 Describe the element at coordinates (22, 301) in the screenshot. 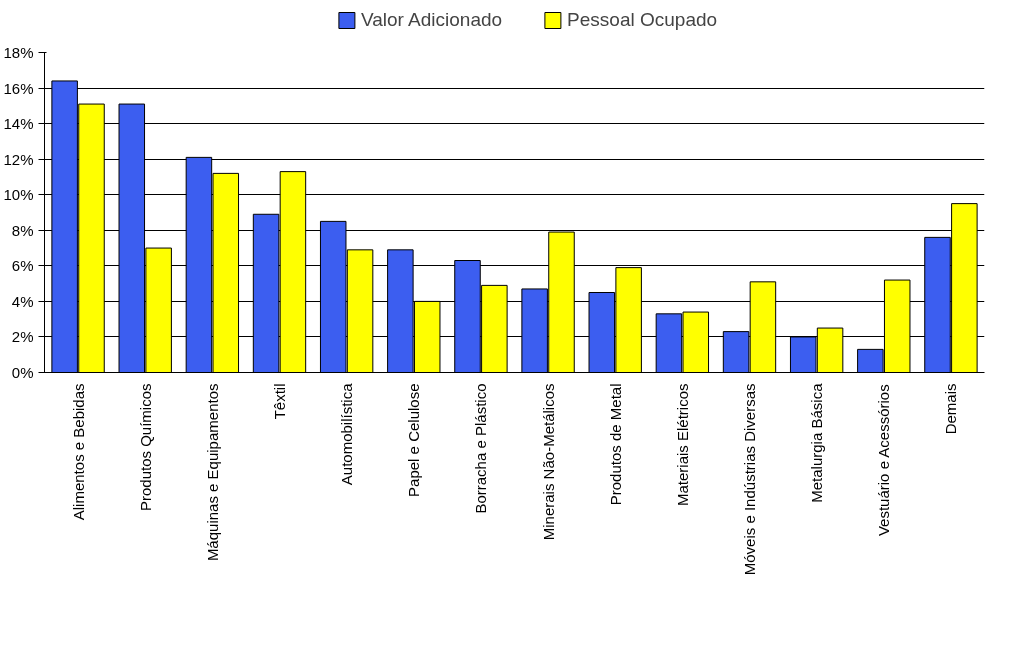

I see `y-tick-label: 4%` at that location.